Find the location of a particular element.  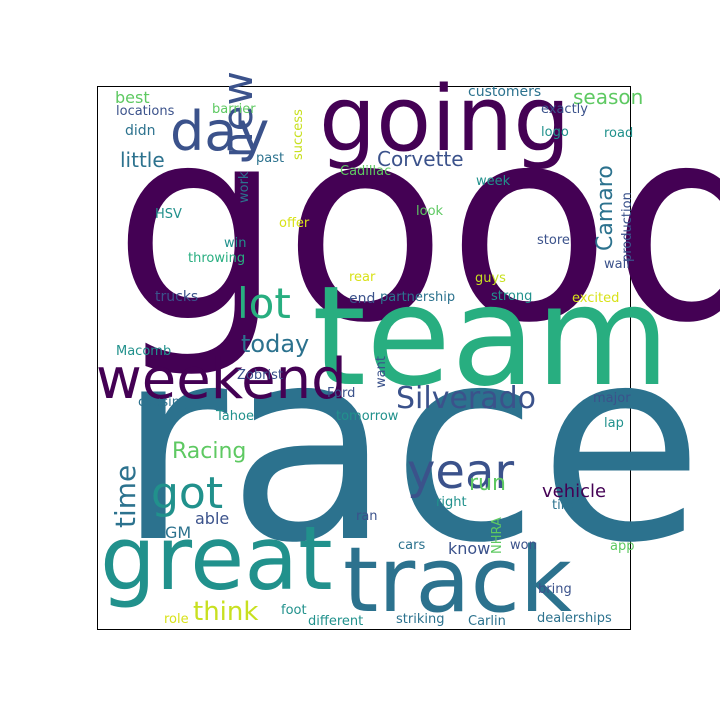

word-camaro: Camaro is located at coordinates (605, 208).